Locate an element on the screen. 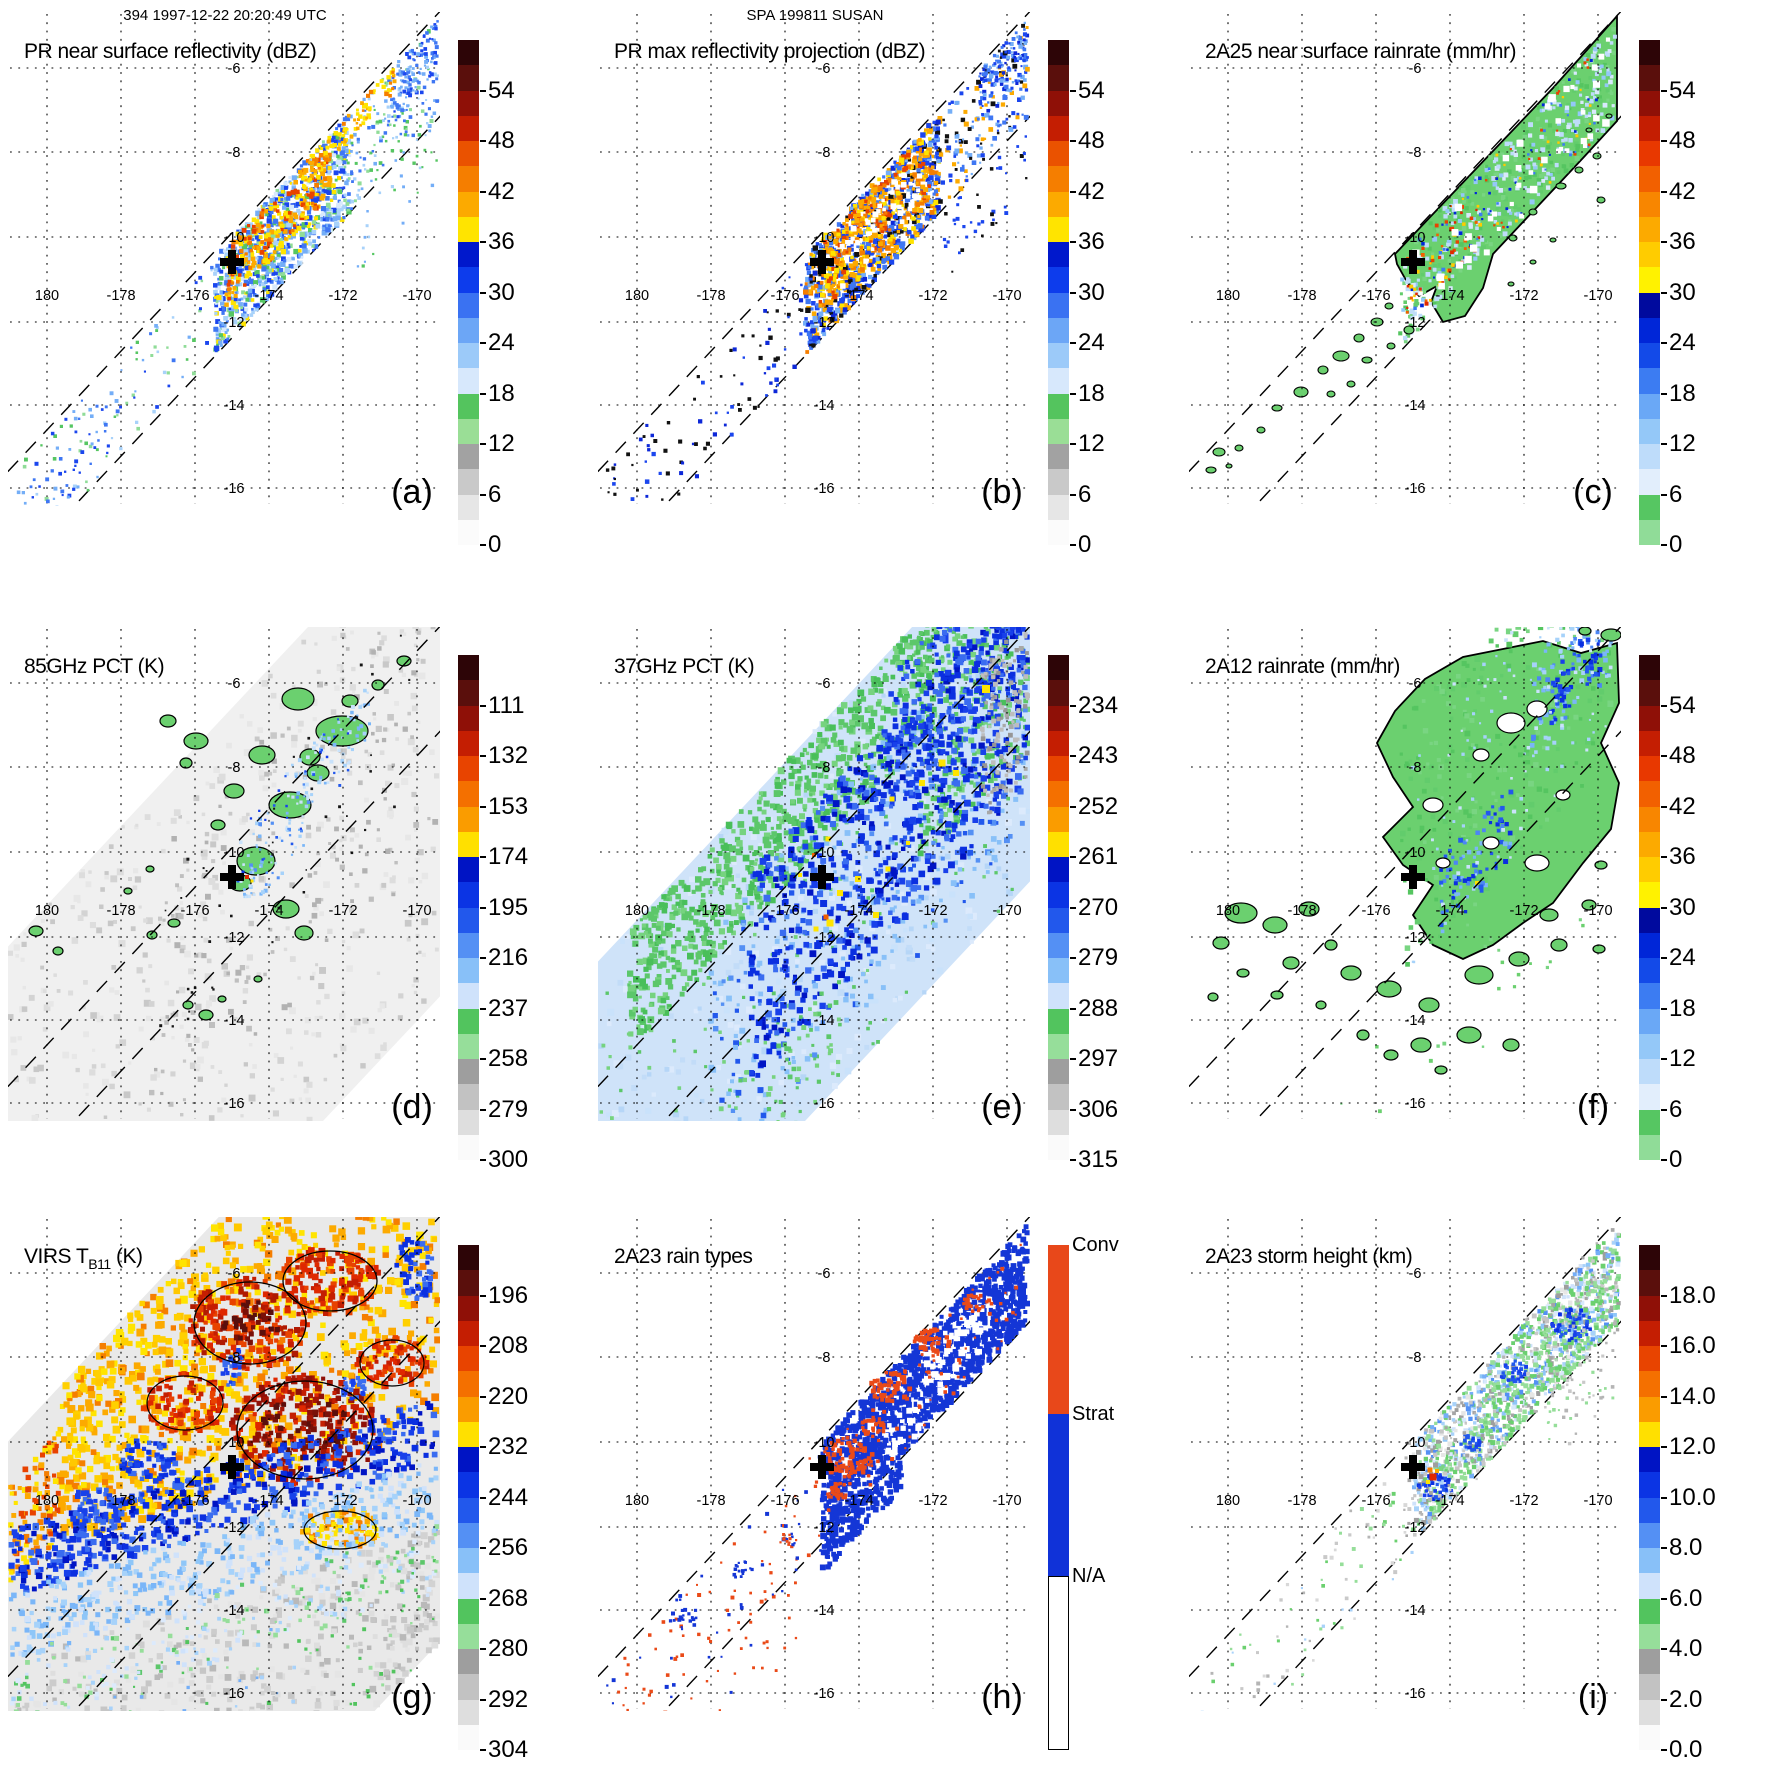 The width and height of the screenshot is (1771, 1771). lon-label: -172 is located at coordinates (342, 911).